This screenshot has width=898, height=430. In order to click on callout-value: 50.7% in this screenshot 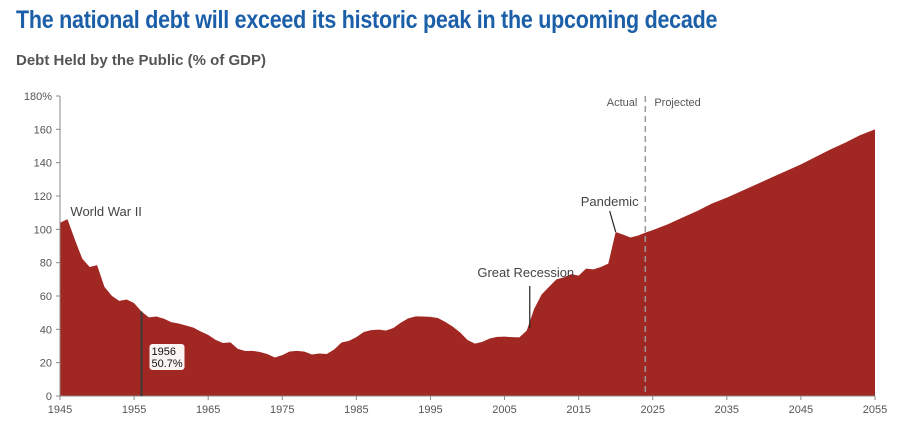, I will do `click(167, 364)`.